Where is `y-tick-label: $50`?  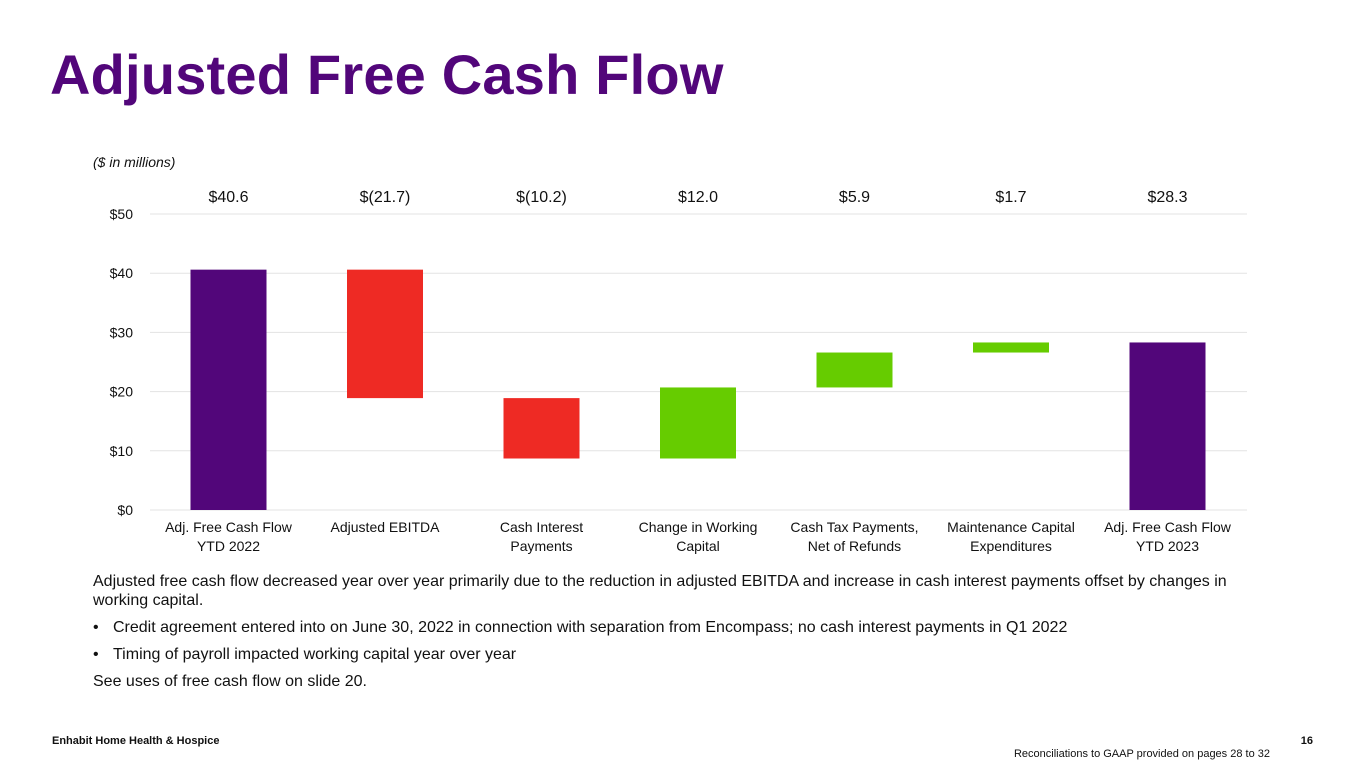 y-tick-label: $50 is located at coordinates (122, 214).